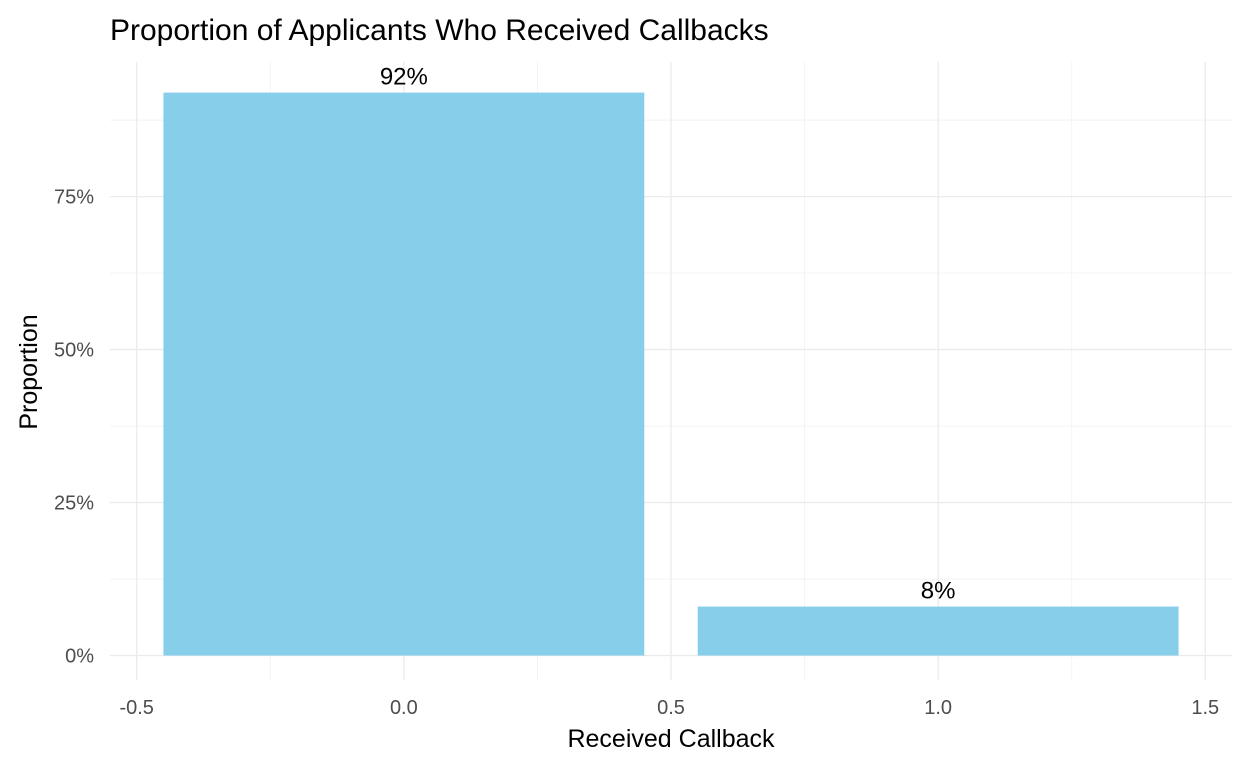  I want to click on y-tick-label: 75%, so click(74, 198).